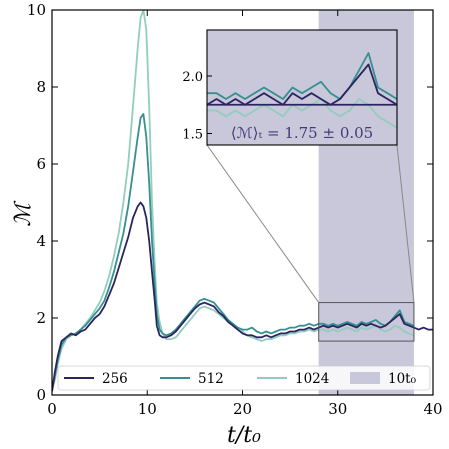 The image size is (449, 449). What do you see at coordinates (52, 409) in the screenshot?
I see `x-tick-label: 0` at bounding box center [52, 409].